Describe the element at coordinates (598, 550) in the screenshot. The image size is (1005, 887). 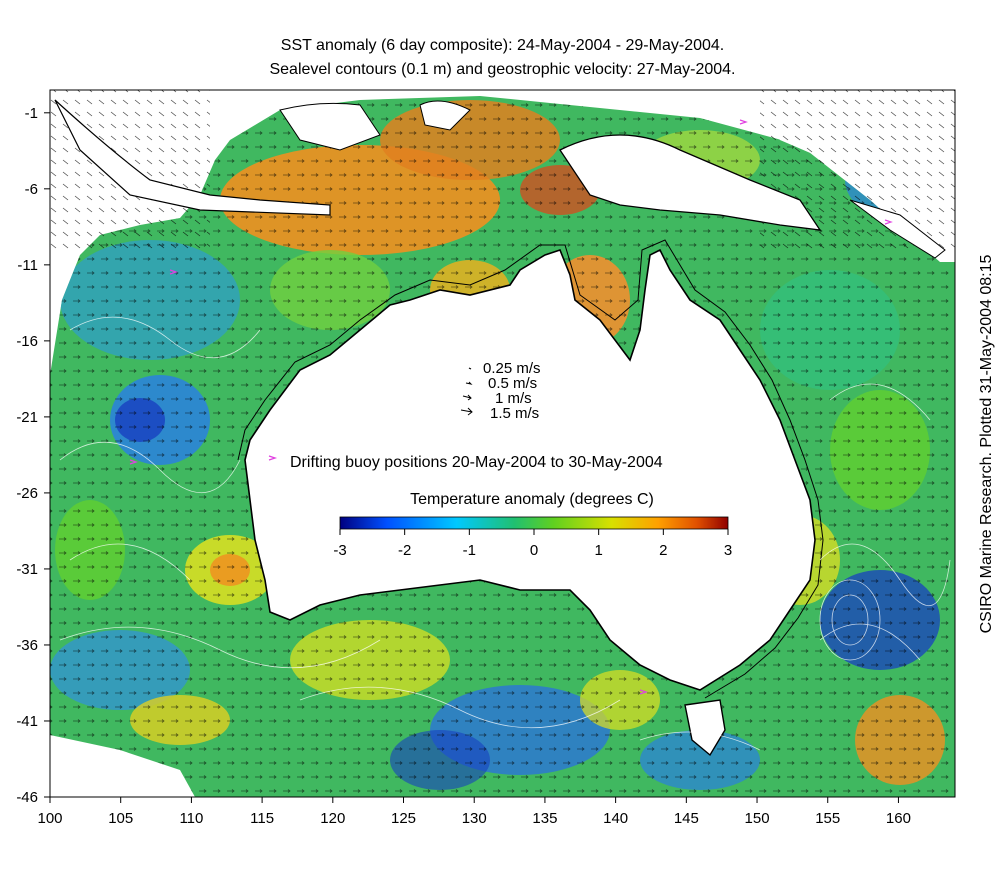
I see `colorbar-tick-label: 1` at that location.